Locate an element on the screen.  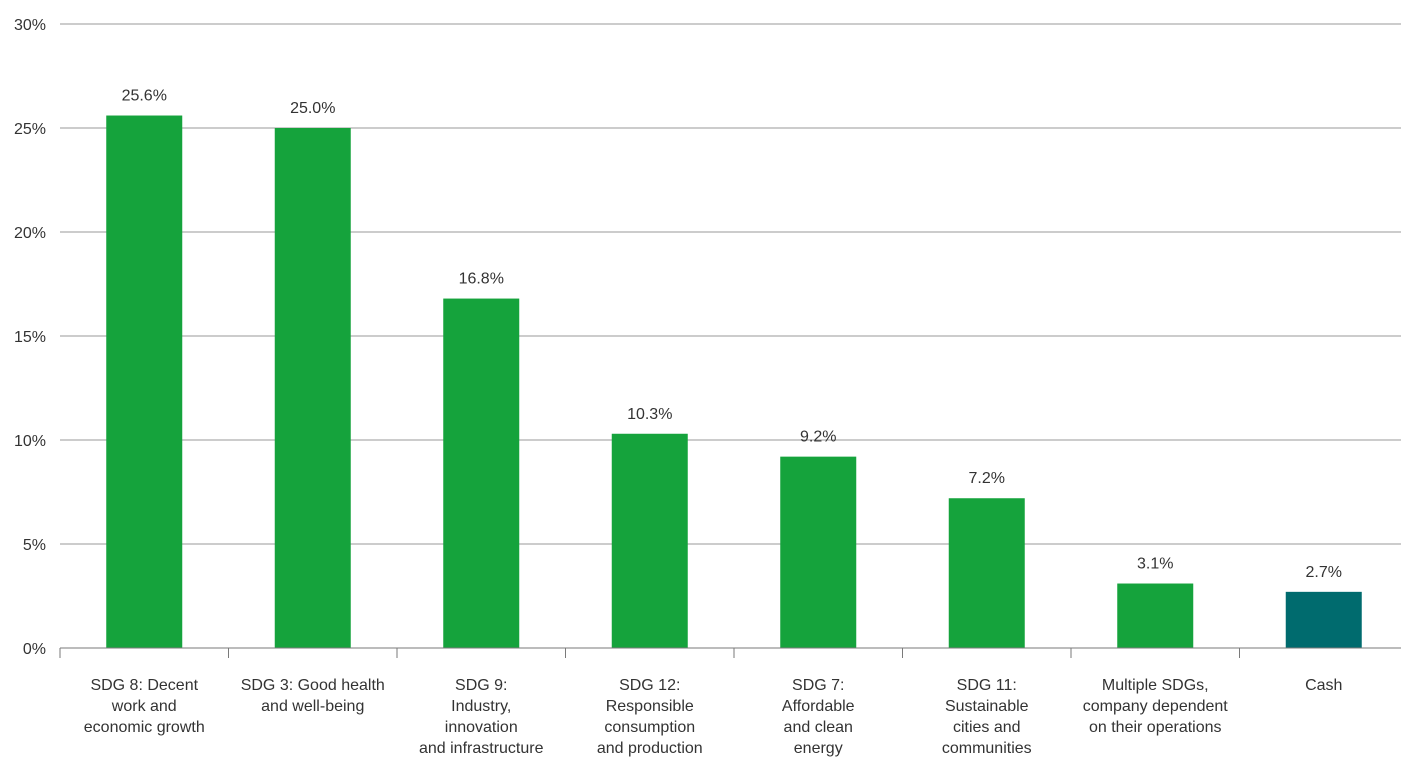
x-category-label-line: economic growth is located at coordinates (144, 727).